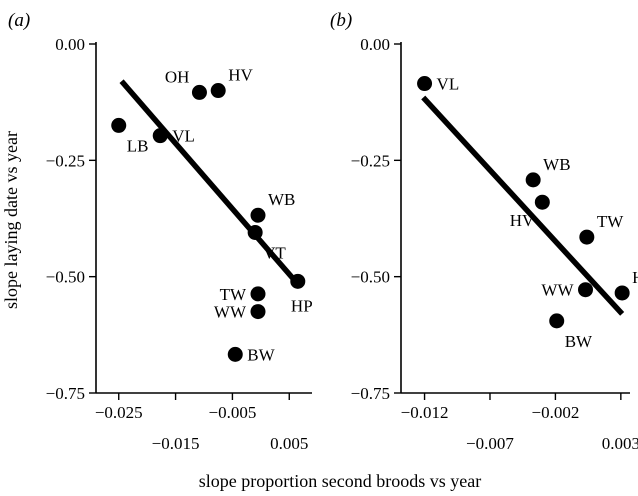 The height and width of the screenshot is (496, 638). Describe the element at coordinates (255, 232) in the screenshot. I see `data-point-vt` at that location.